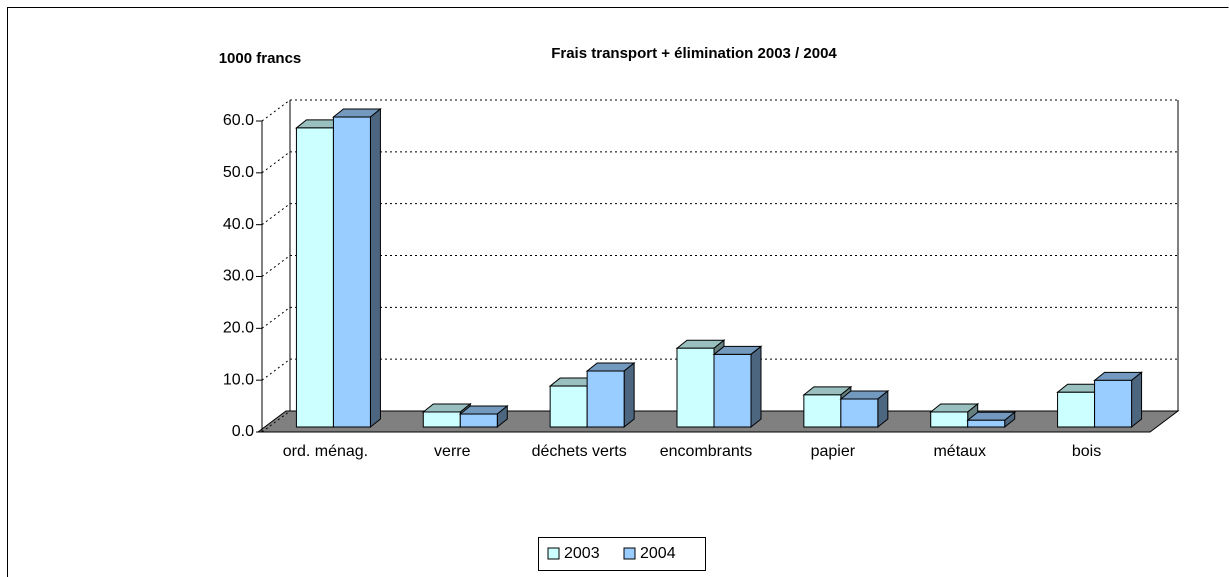 Image resolution: width=1229 pixels, height=577 pixels. Describe the element at coordinates (579, 451) in the screenshot. I see `x-tick-label: déchets verts` at that location.